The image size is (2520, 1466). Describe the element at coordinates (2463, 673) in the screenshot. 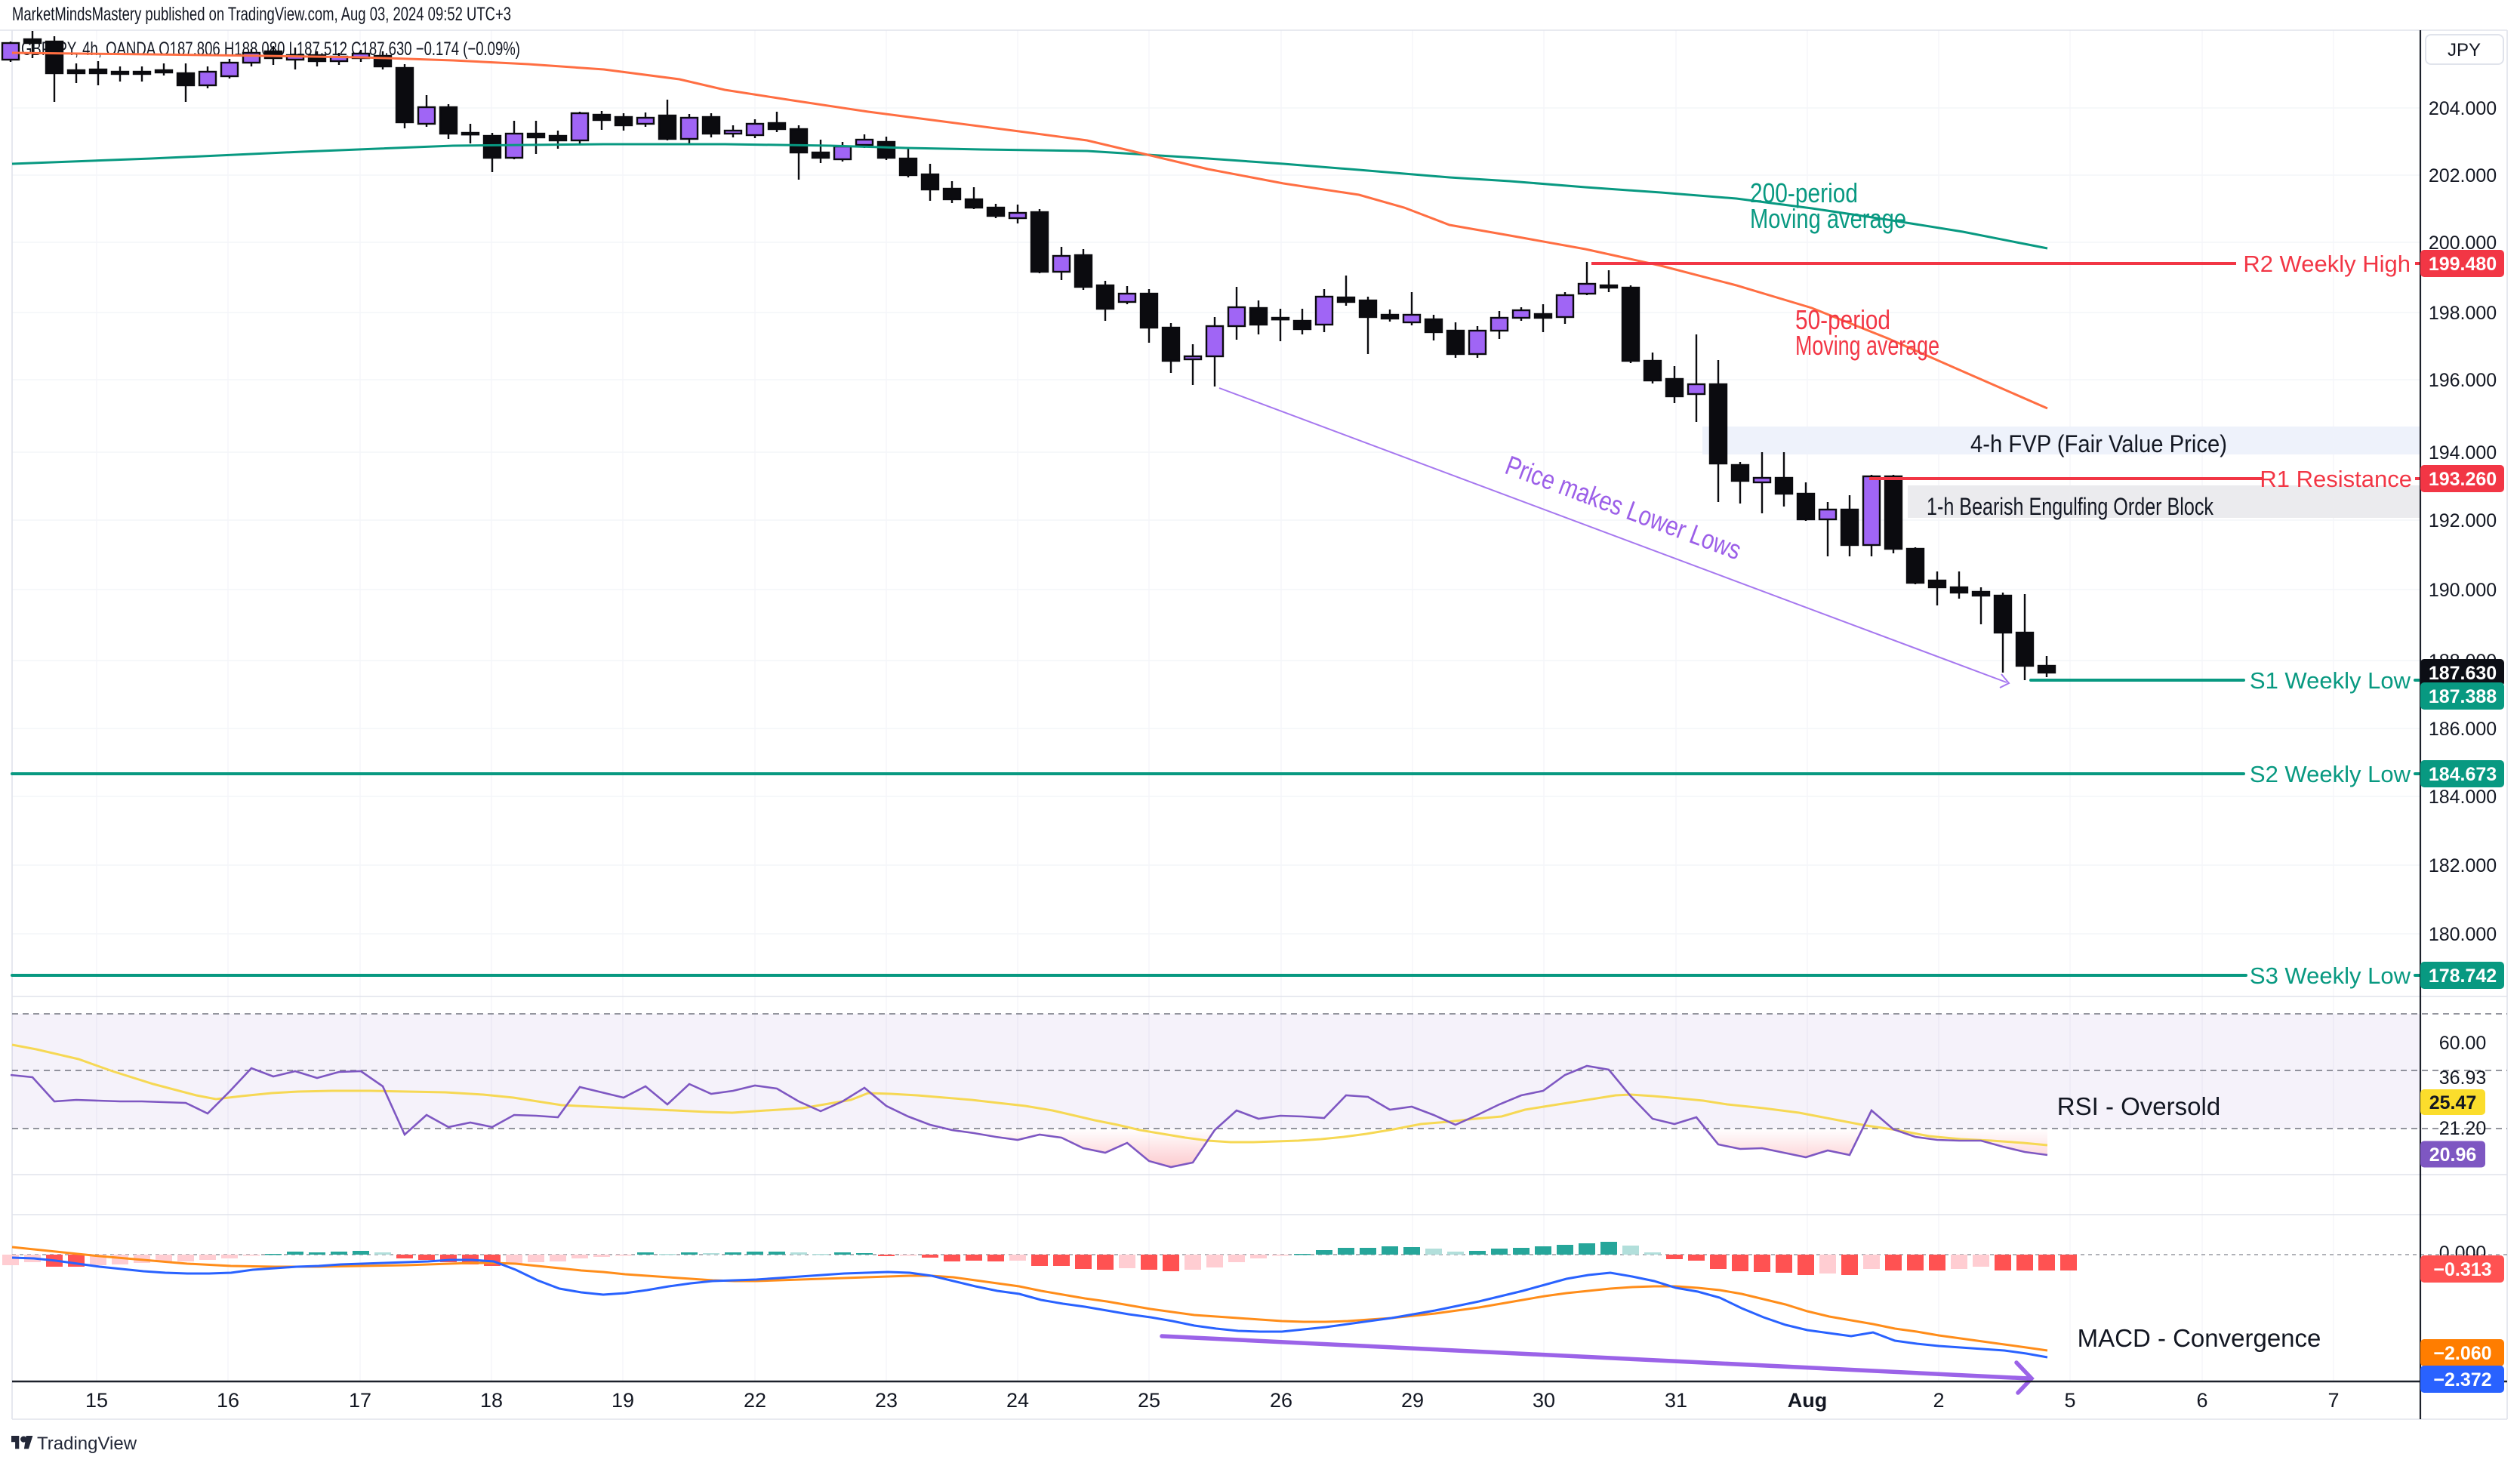

I see `svg-text: 187.630` at that location.